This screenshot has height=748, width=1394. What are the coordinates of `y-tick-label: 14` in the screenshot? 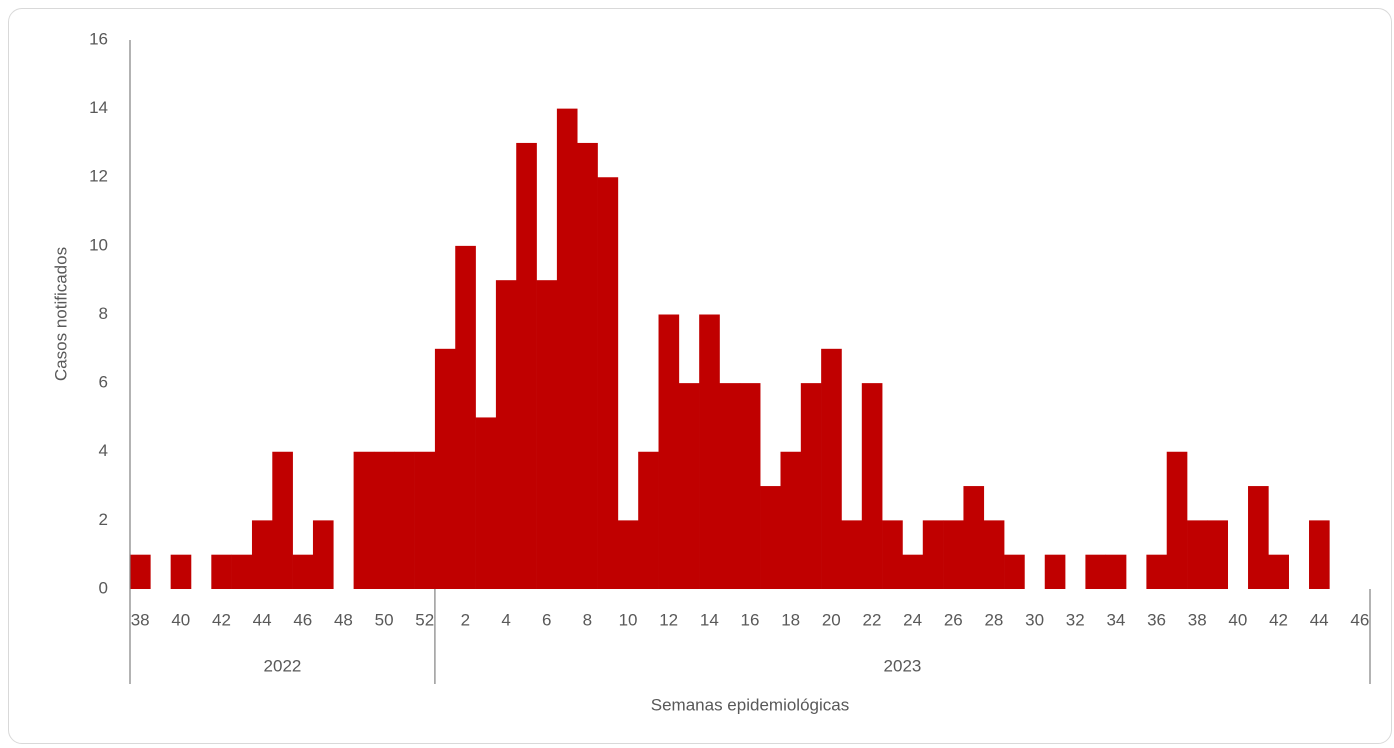 It's located at (98, 107).